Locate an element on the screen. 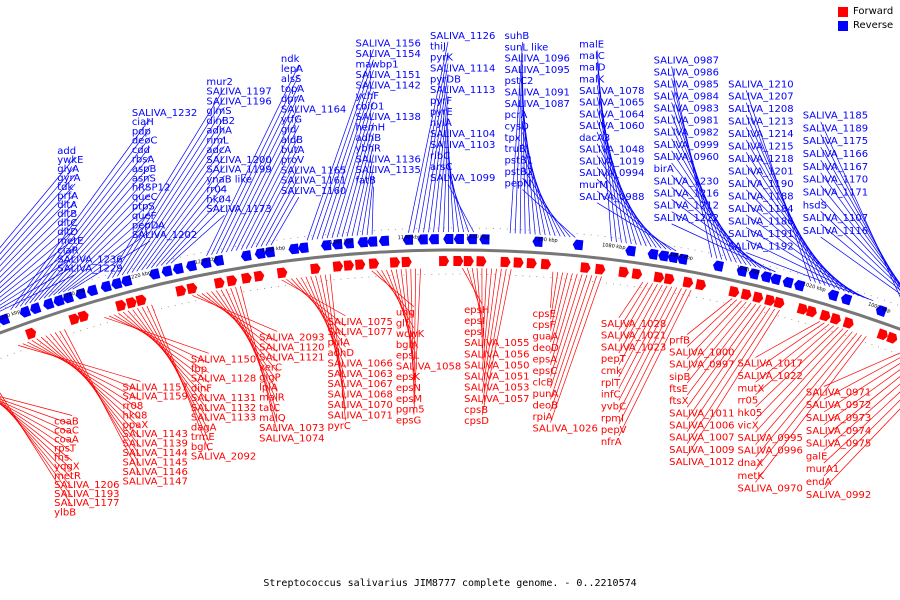 Image resolution: width=900 pixels, height=600 pixels. gene-label: SALIVA_1012 is located at coordinates (701, 462).